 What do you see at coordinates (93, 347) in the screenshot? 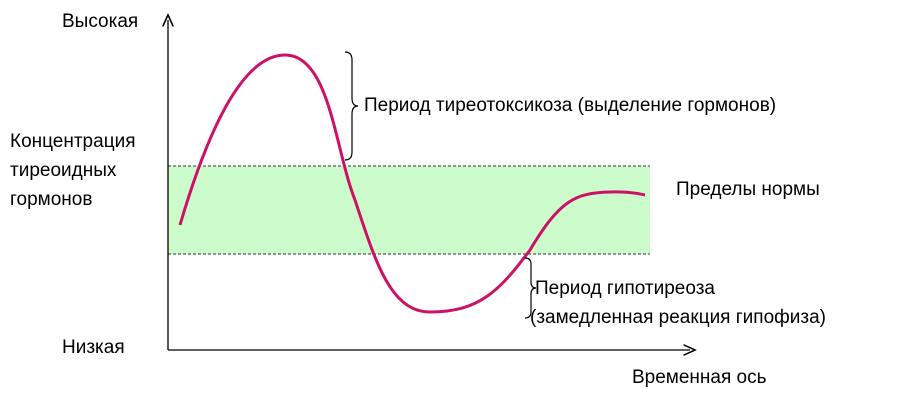
I see `axis-low: Низкая` at bounding box center [93, 347].